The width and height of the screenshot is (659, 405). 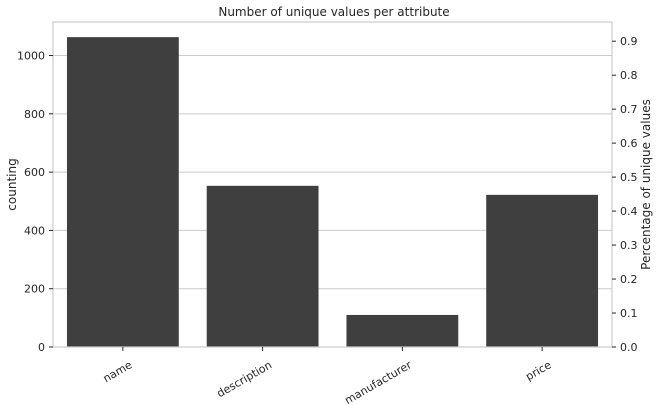 I want to click on y-tick-label: 1000, so click(x=31, y=56).